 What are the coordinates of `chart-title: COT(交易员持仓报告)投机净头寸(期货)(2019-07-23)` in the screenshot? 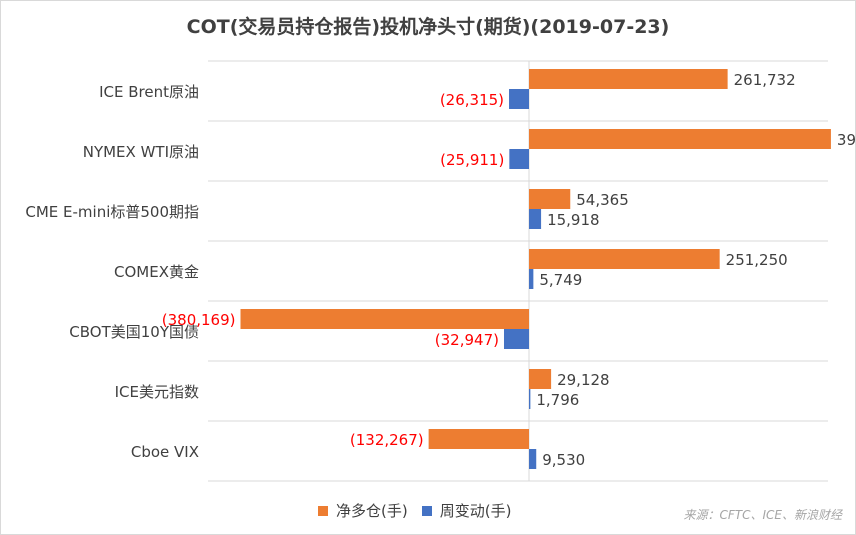 It's located at (428, 27).